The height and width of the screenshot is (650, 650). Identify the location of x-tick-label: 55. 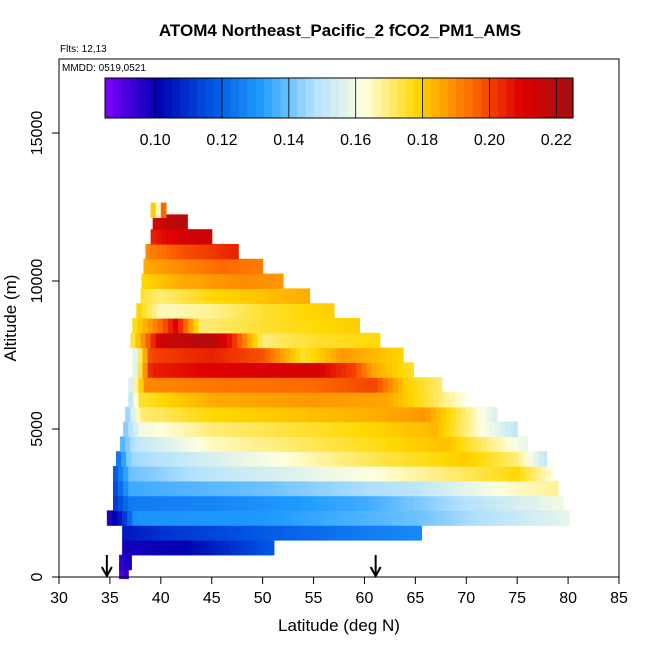
(314, 598).